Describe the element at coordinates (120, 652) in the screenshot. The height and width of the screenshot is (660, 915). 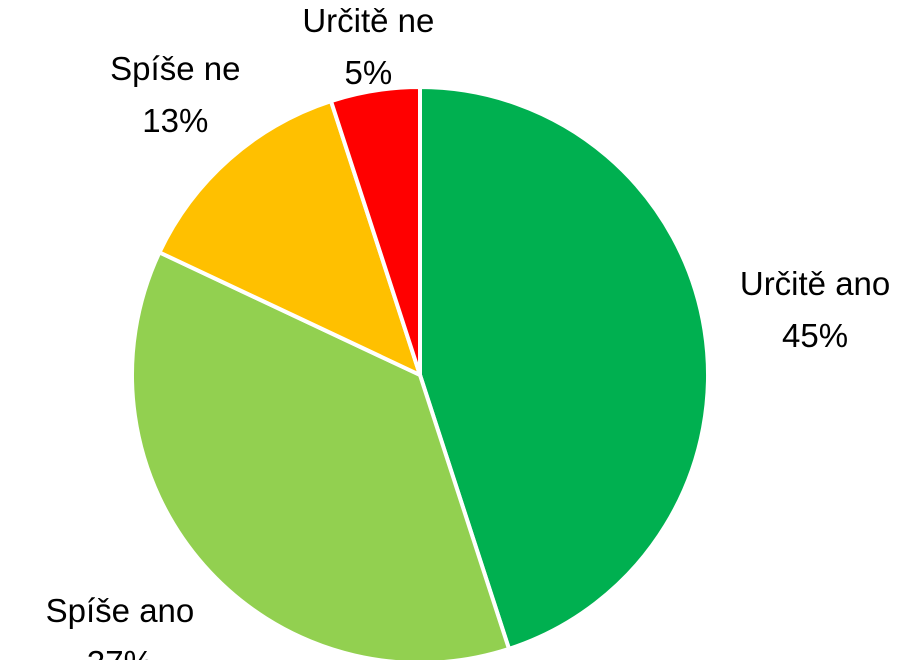
I see `value-label: 37%` at that location.